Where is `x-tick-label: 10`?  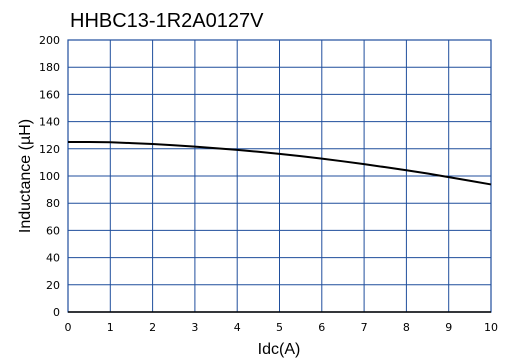
x-tick-label: 10 is located at coordinates (491, 327).